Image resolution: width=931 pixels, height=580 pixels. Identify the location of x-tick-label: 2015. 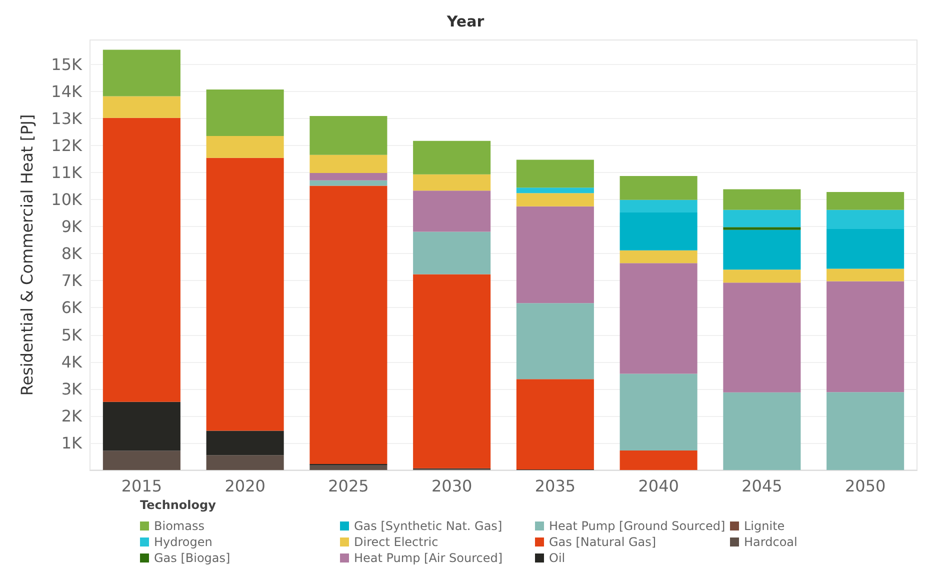
(141, 486).